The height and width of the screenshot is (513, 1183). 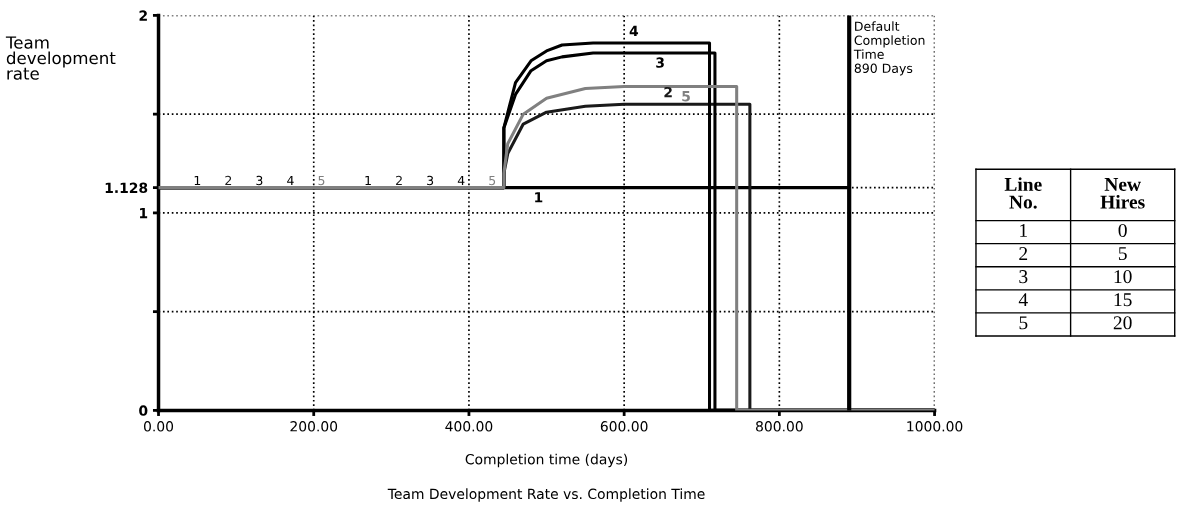 What do you see at coordinates (469, 426) in the screenshot?
I see `x-tick-label: 400.00` at bounding box center [469, 426].